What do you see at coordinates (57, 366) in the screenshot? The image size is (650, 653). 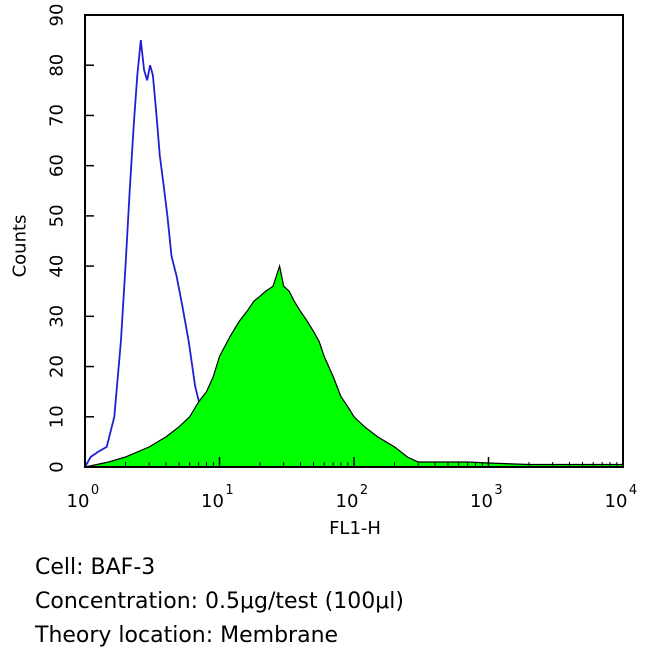 I see `y-tick-label: 20` at bounding box center [57, 366].